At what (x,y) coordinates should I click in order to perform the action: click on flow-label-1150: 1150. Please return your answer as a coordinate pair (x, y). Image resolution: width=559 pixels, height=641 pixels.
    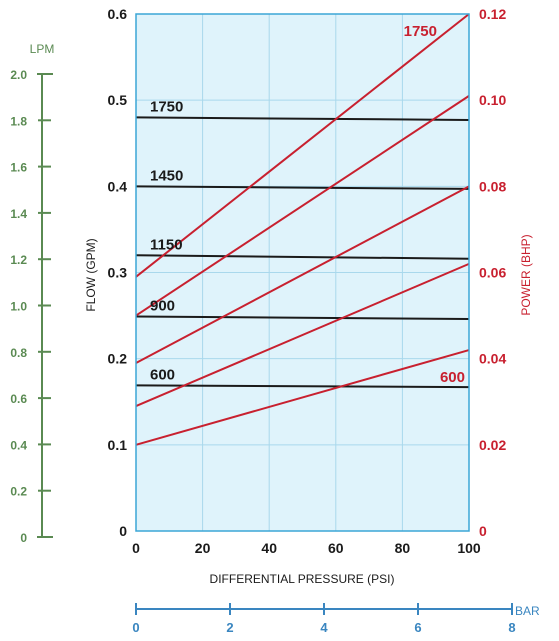
    Looking at the image, I should click on (166, 244).